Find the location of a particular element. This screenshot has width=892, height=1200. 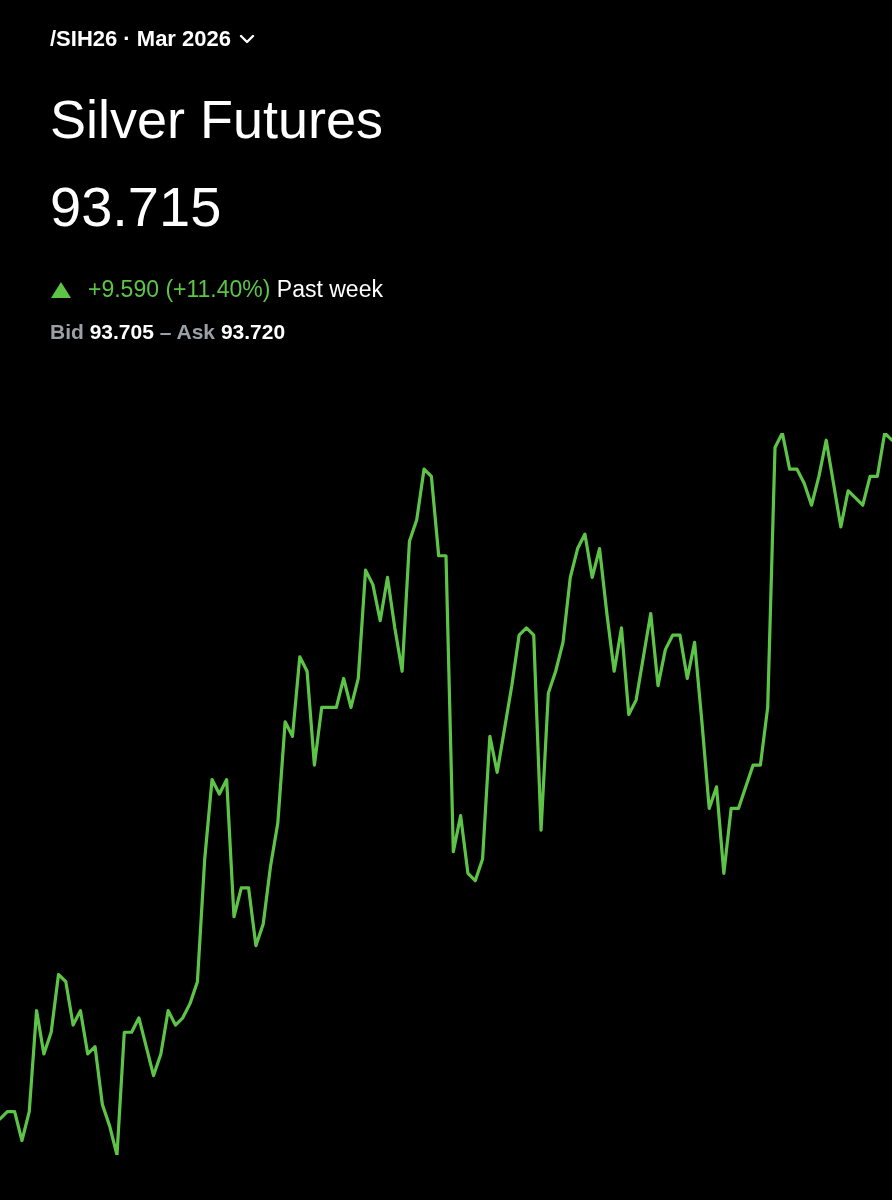

text: Past week is located at coordinates (329, 289).